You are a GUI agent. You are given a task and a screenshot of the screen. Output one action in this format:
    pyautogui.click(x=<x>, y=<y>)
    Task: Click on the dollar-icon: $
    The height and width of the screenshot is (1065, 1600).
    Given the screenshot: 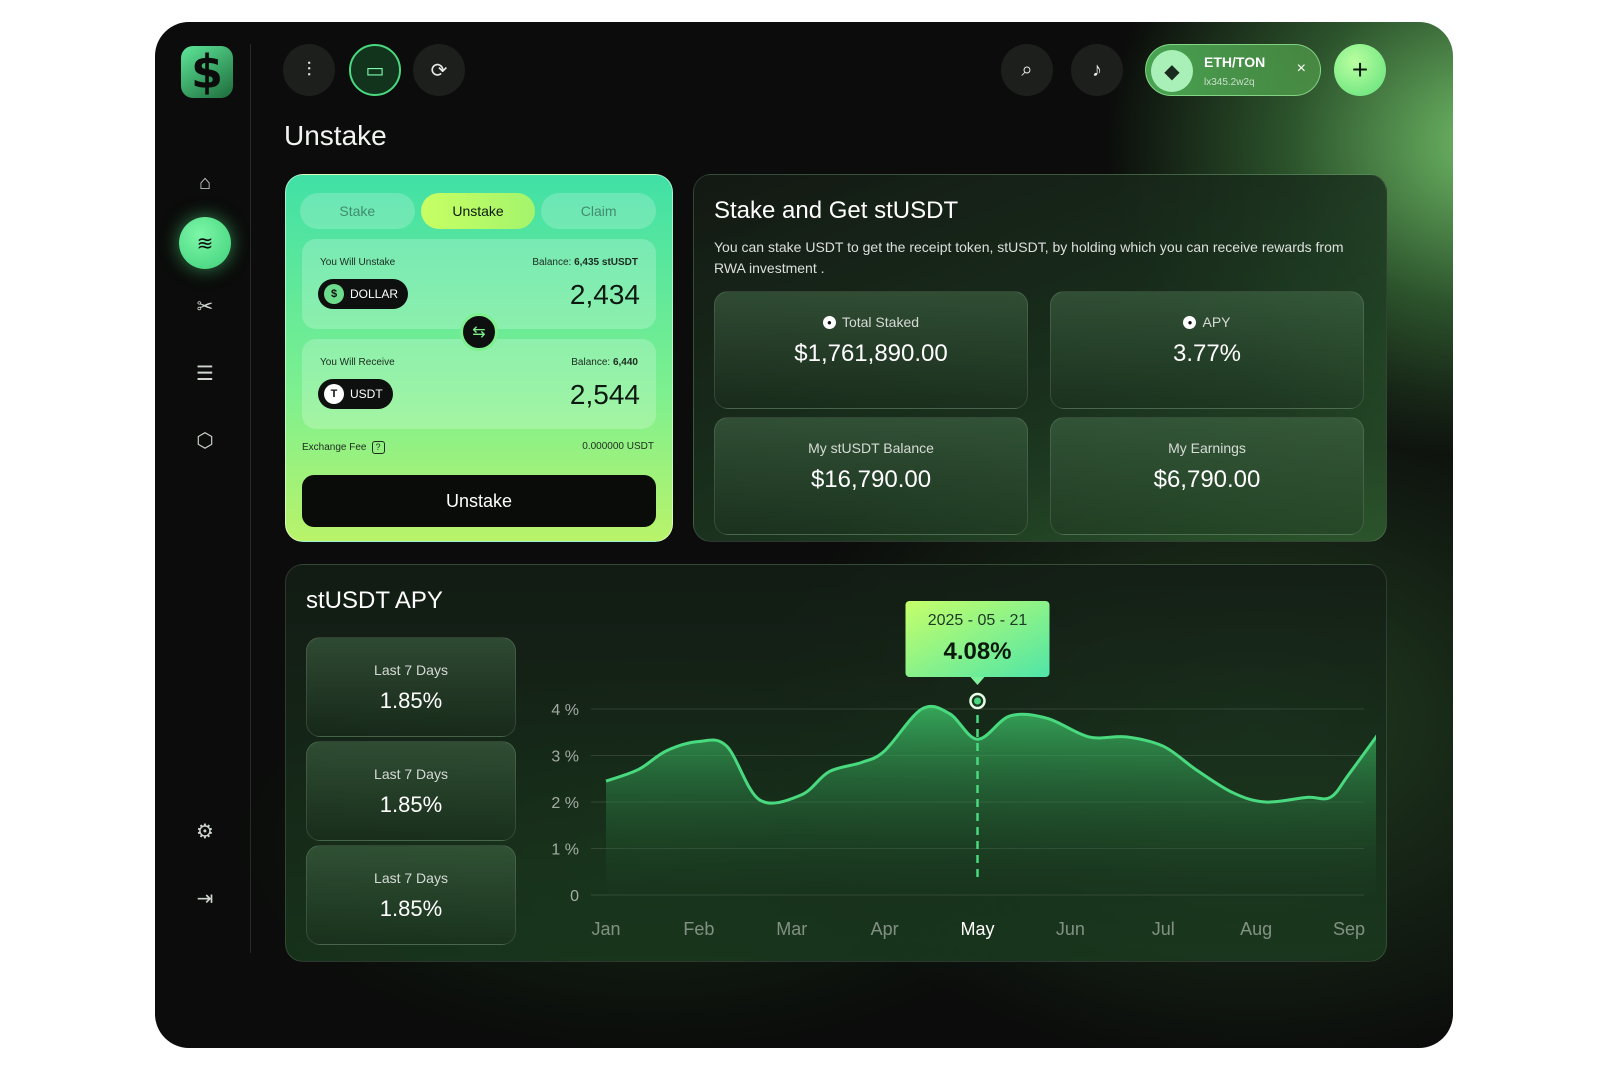 What is the action you would take?
    pyautogui.click(x=334, y=294)
    